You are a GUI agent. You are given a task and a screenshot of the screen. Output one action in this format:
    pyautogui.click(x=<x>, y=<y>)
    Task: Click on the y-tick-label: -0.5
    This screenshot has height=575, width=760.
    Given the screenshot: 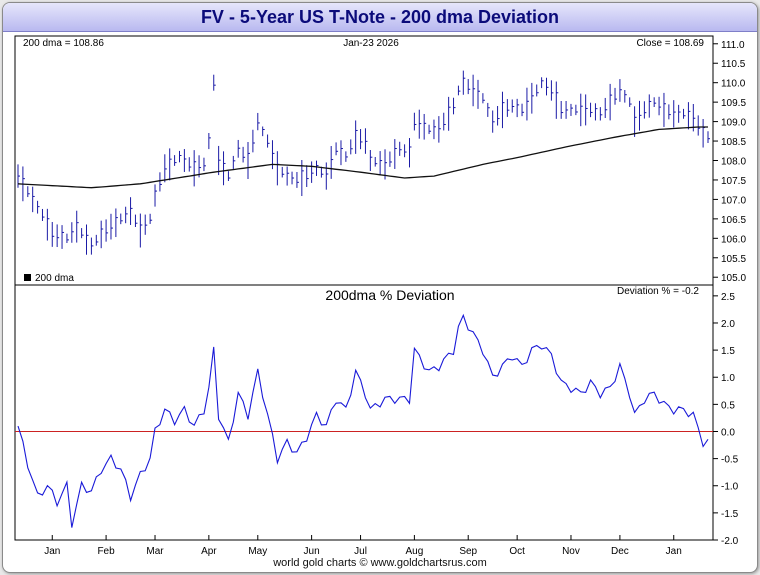 What is the action you would take?
    pyautogui.click(x=730, y=460)
    